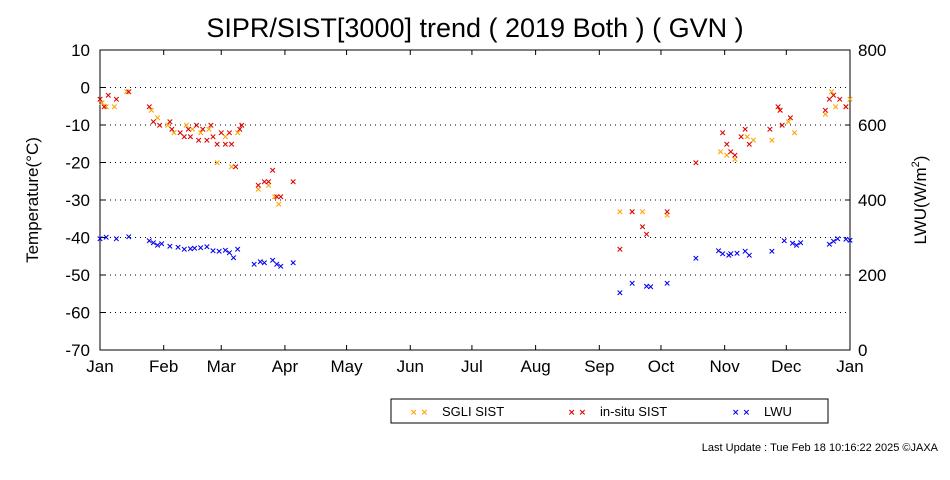  I want to click on y-tick-label: -60, so click(77, 313).